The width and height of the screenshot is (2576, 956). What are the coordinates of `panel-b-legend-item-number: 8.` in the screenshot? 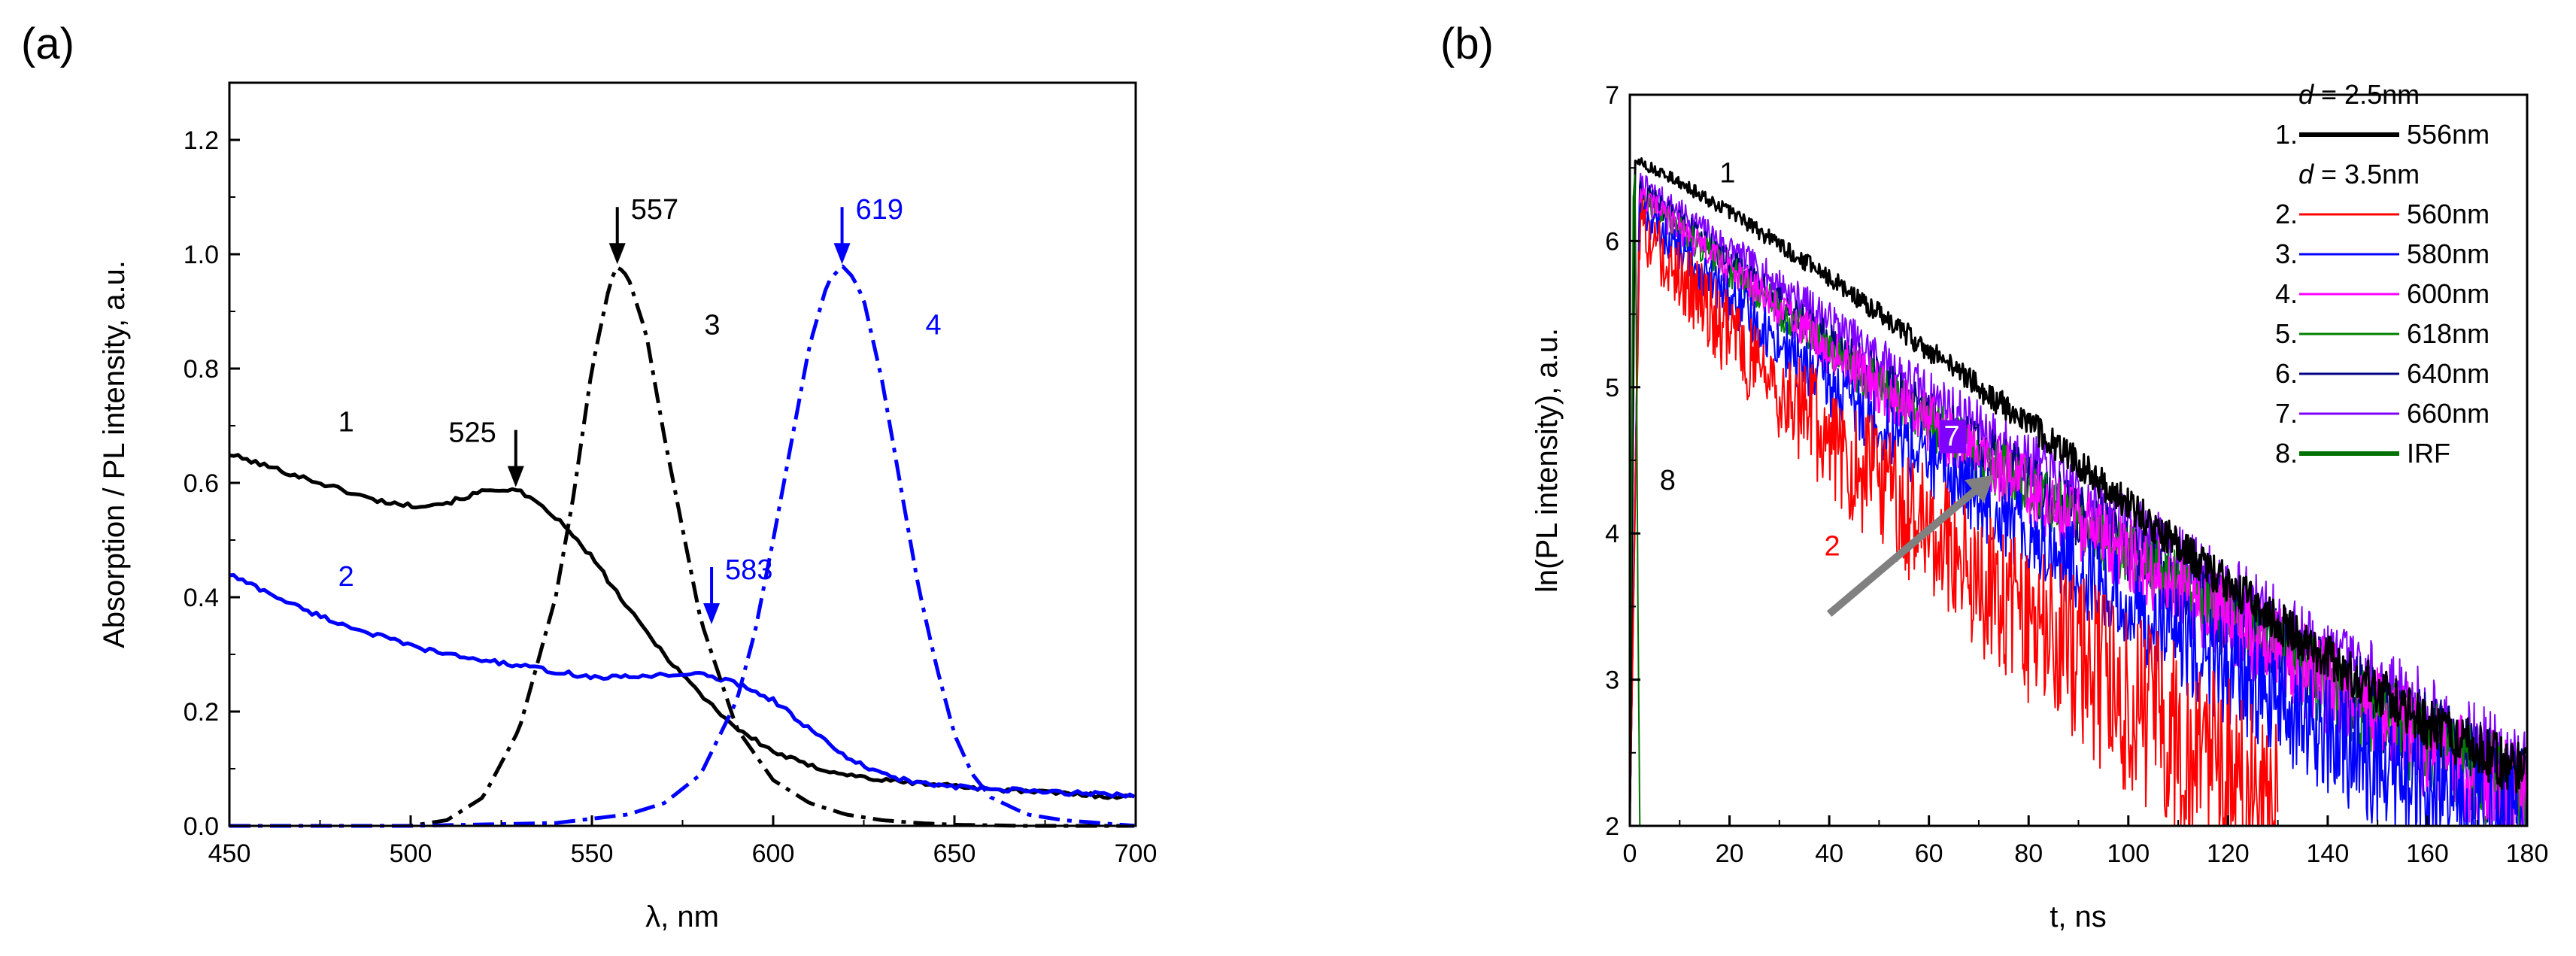 It's located at (2286, 454).